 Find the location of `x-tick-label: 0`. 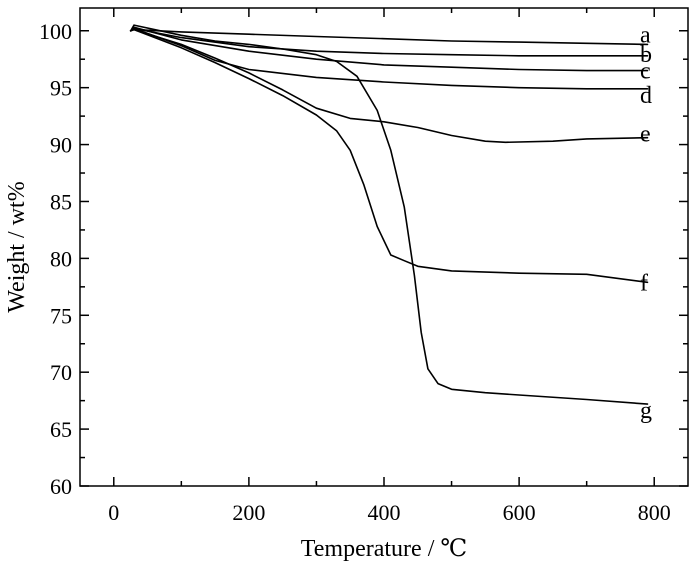

x-tick-label: 0 is located at coordinates (113, 512).